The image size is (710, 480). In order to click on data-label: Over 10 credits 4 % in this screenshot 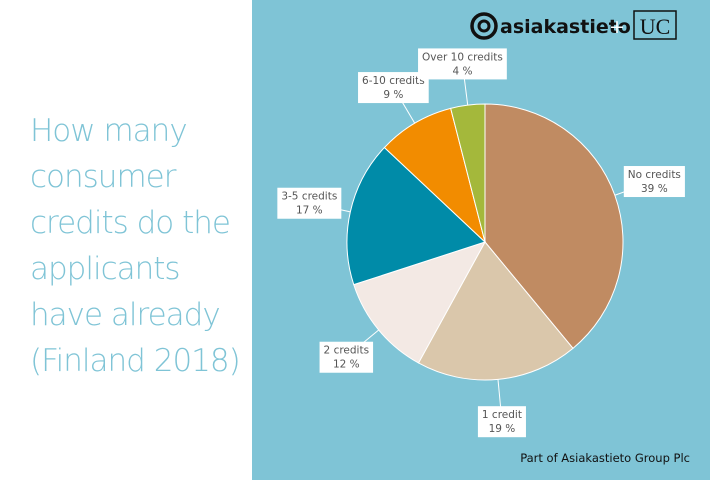, I will do `click(462, 64)`.